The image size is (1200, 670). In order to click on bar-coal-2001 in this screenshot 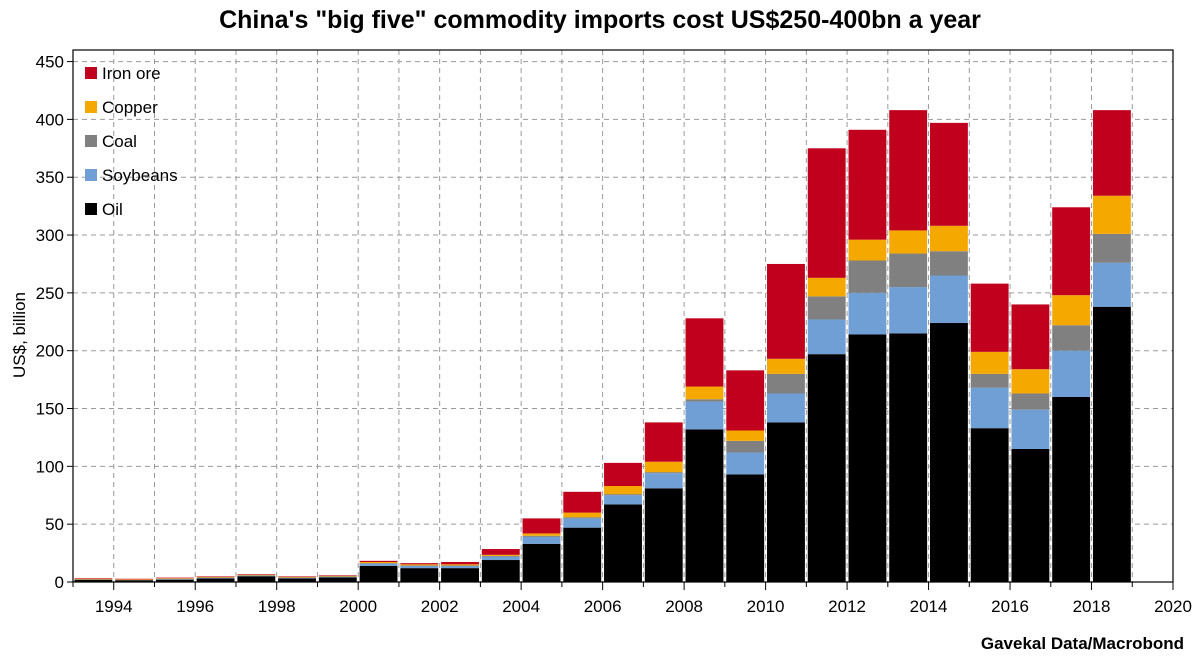, I will do `click(419, 565)`.